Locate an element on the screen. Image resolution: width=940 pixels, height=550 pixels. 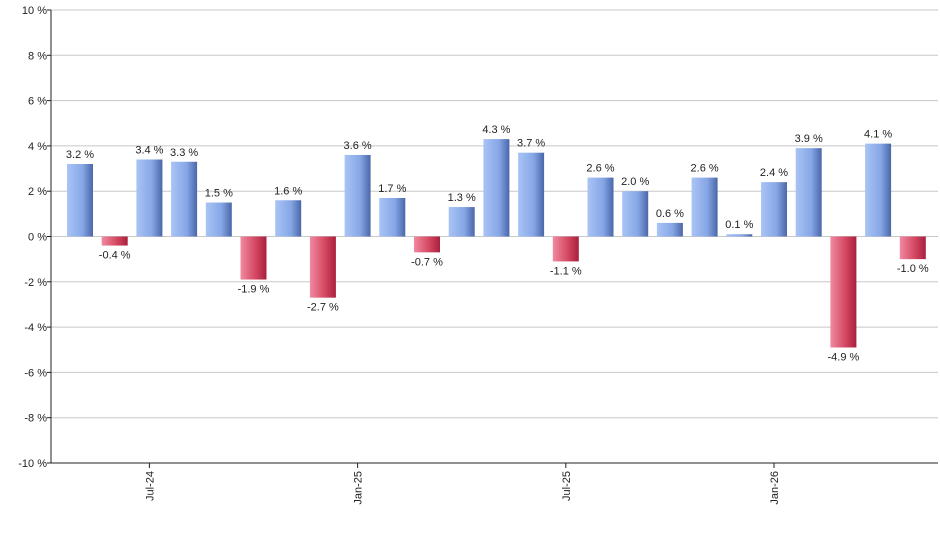
bar-value-label: 1.7 % is located at coordinates (392, 189).